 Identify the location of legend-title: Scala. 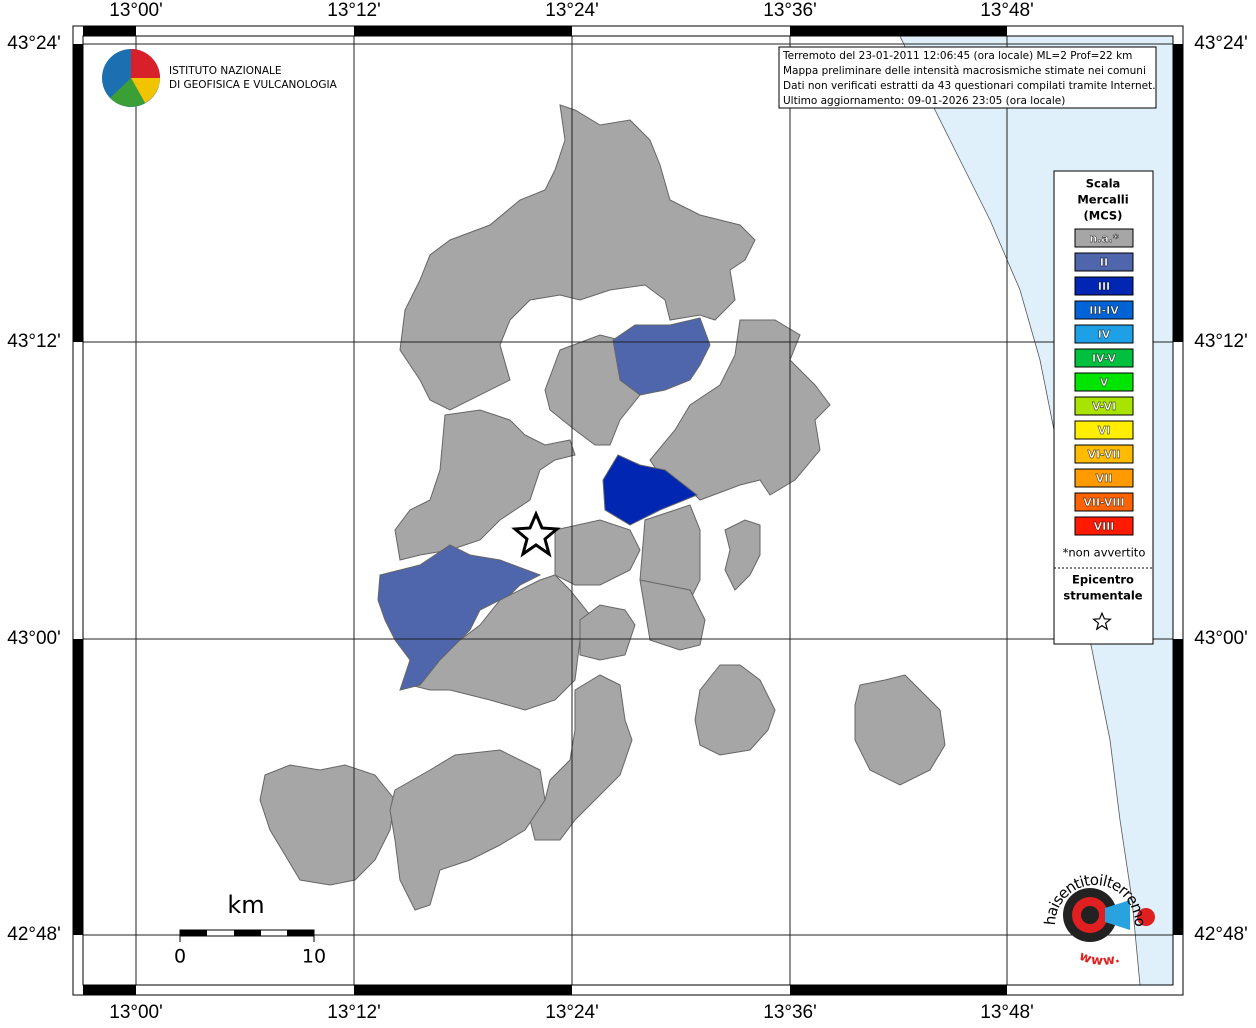
(1103, 184).